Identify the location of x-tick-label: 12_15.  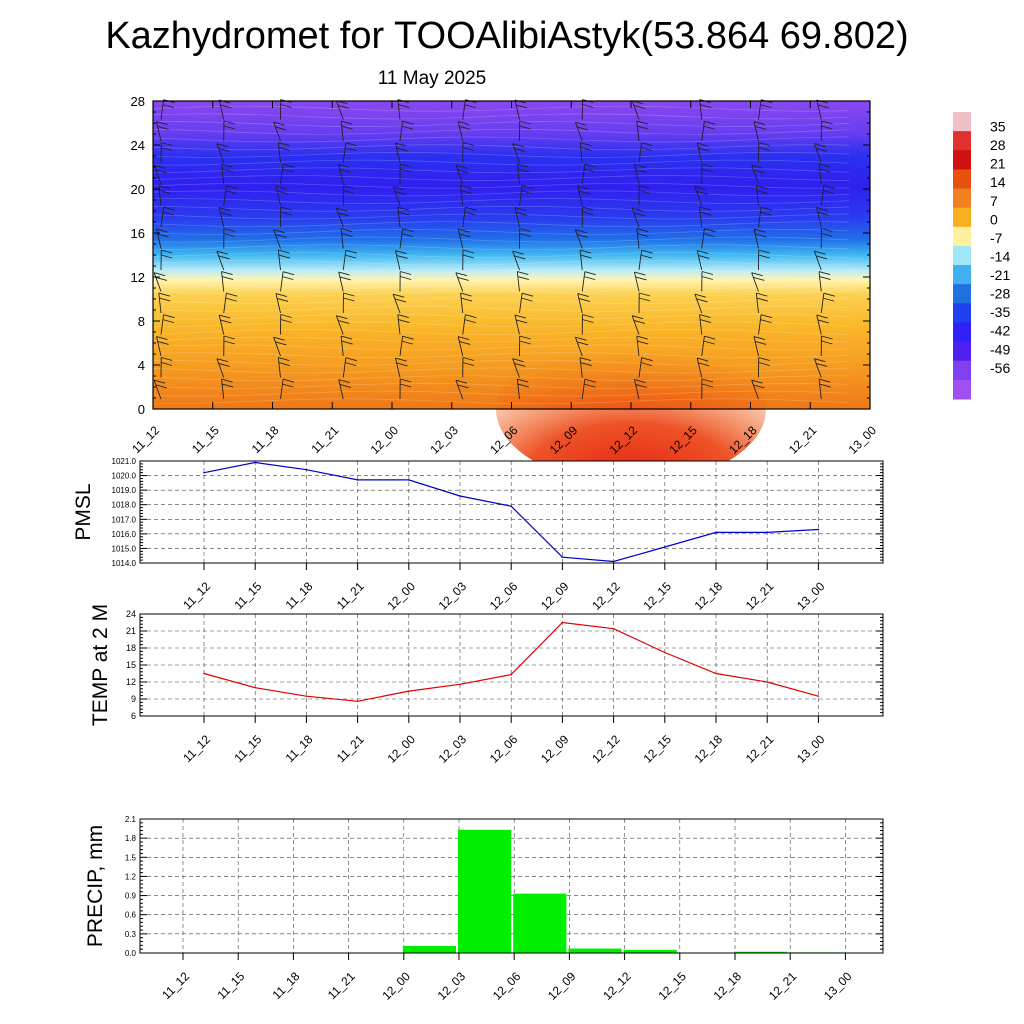
(657, 749).